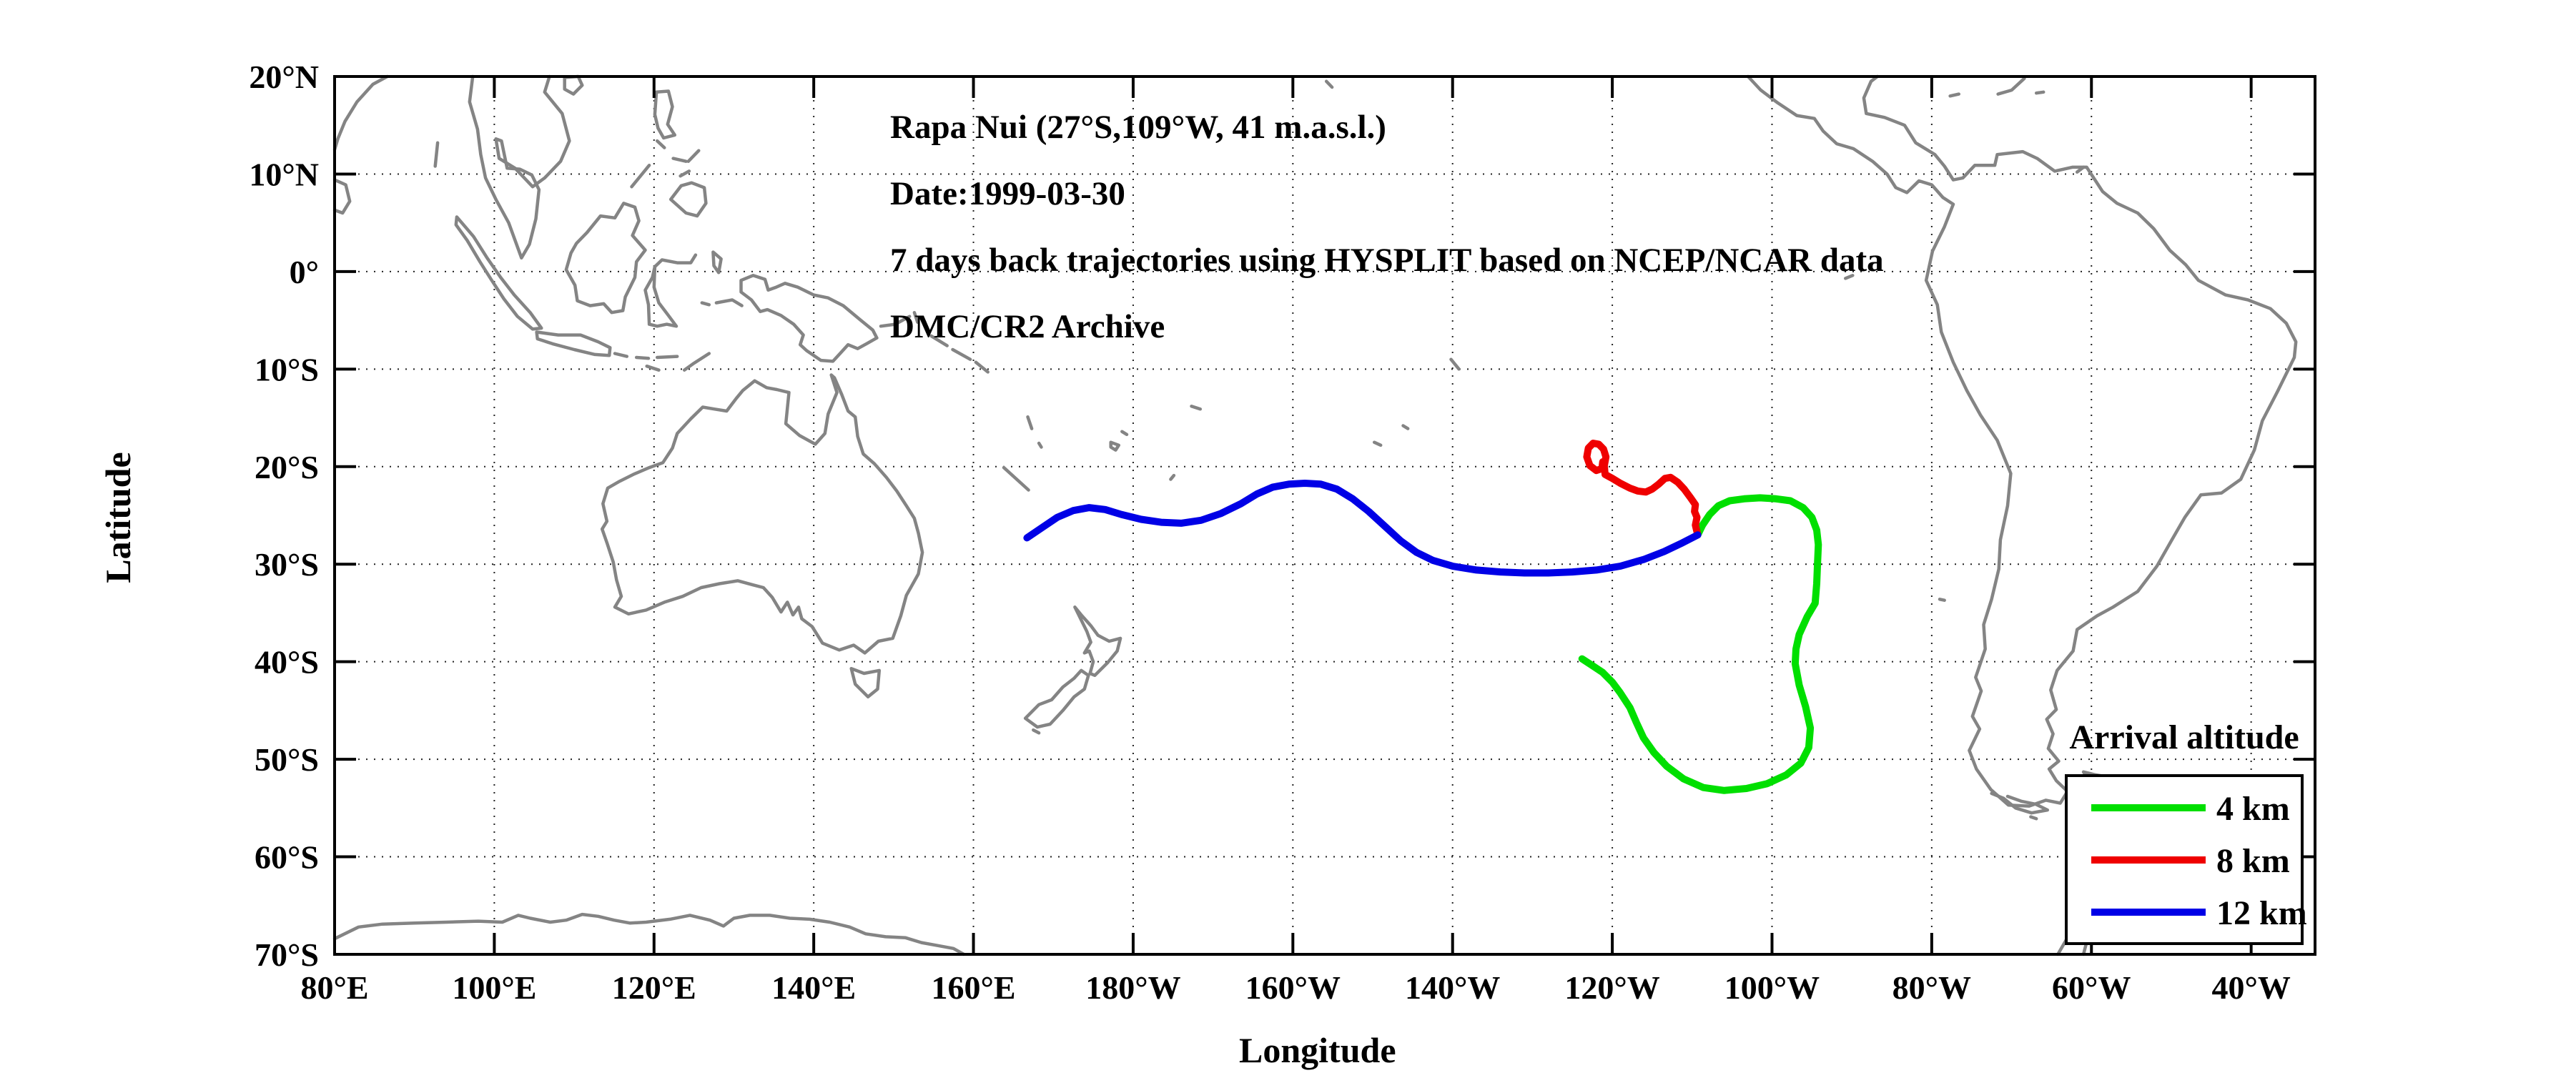 This screenshot has height=1073, width=2576. I want to click on trajectory-12km, so click(1362, 528).